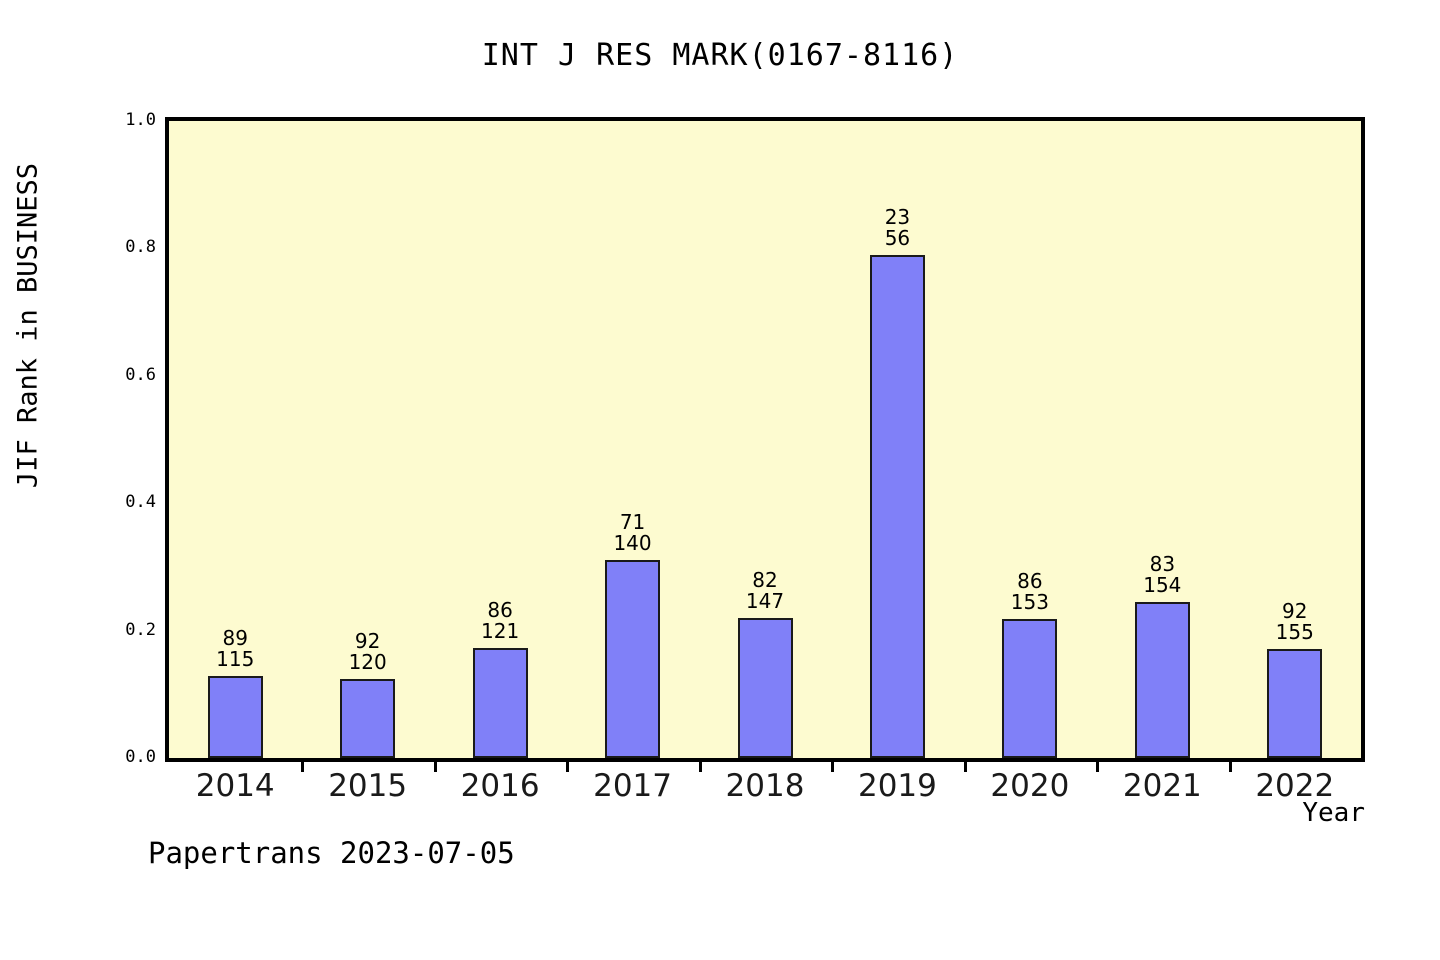  I want to click on y-axis-label: JIF Rank in BUSINESS, so click(28, 325).